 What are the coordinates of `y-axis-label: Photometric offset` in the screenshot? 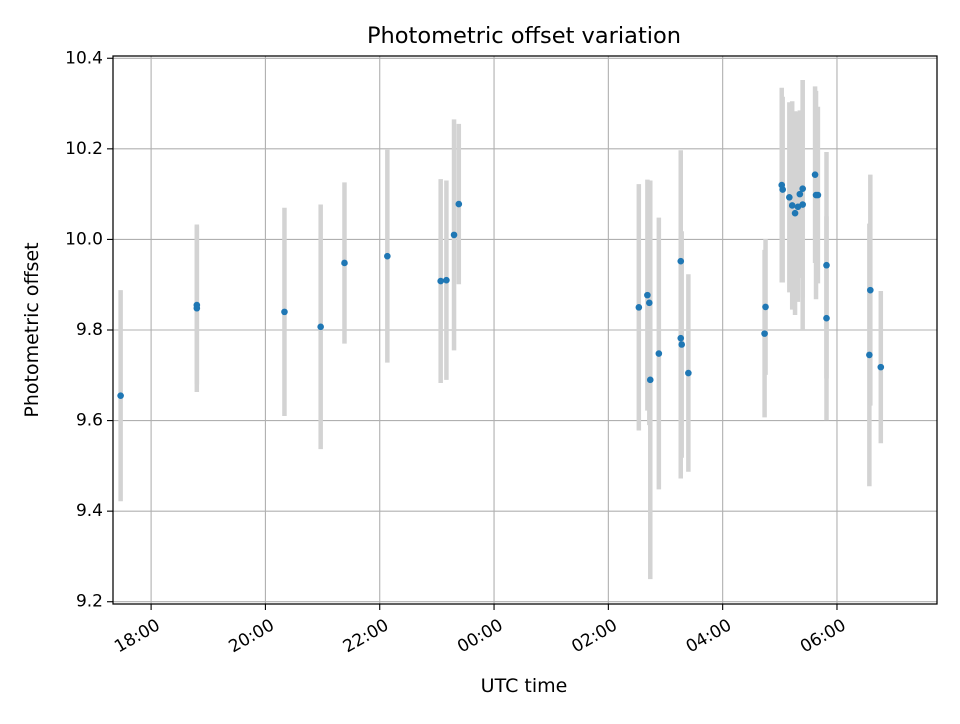 It's located at (32, 329).